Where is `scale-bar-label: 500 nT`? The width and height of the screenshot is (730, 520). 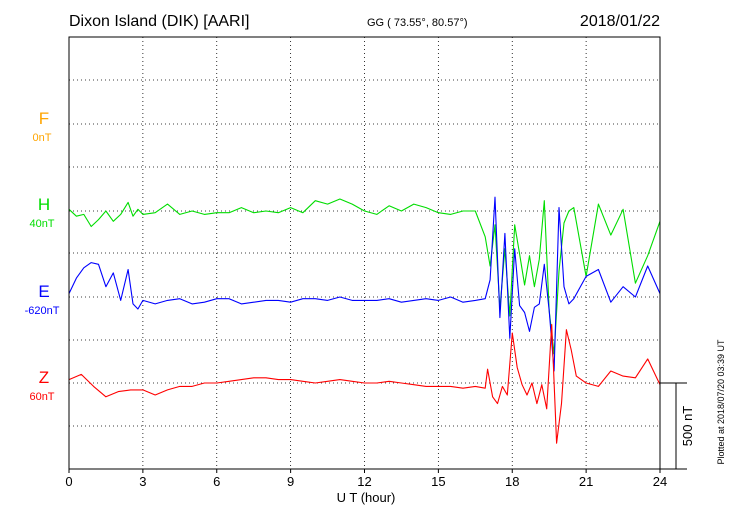
scale-bar-label: 500 nT is located at coordinates (687, 426).